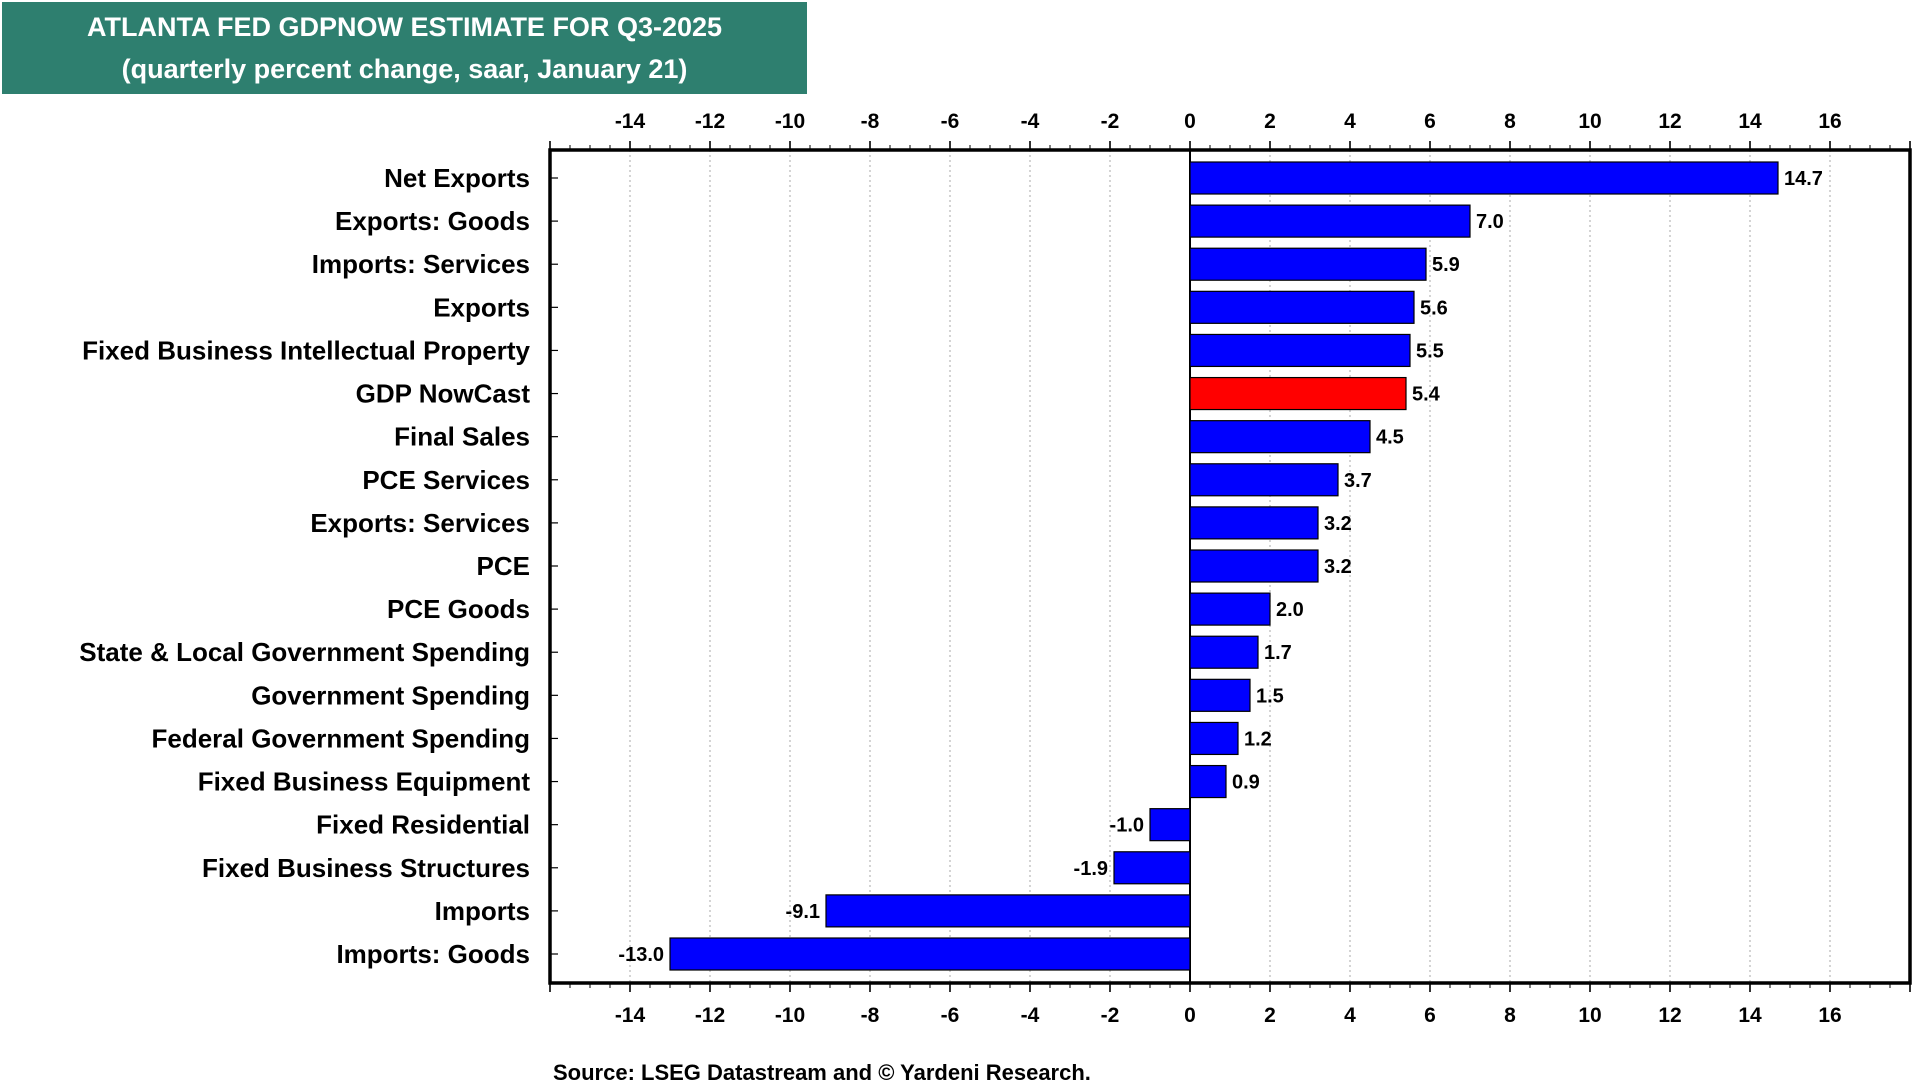 The image size is (1920, 1086). I want to click on category-label: Federal Government Spending, so click(340, 738).